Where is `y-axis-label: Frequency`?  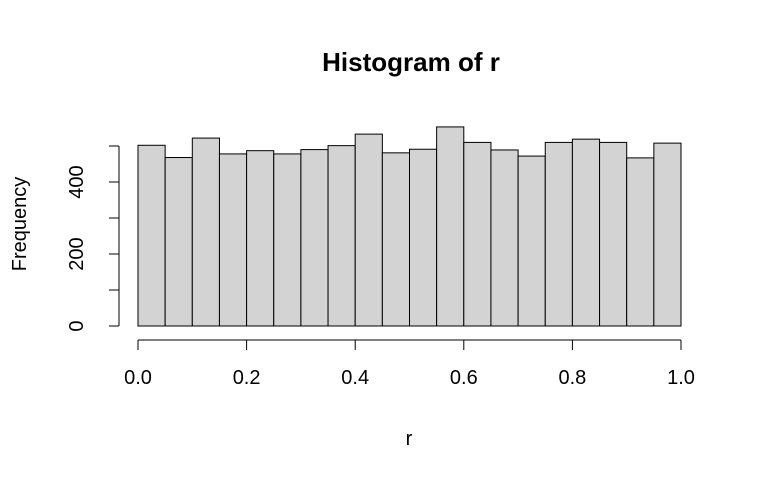
y-axis-label: Frequency is located at coordinates (20, 224).